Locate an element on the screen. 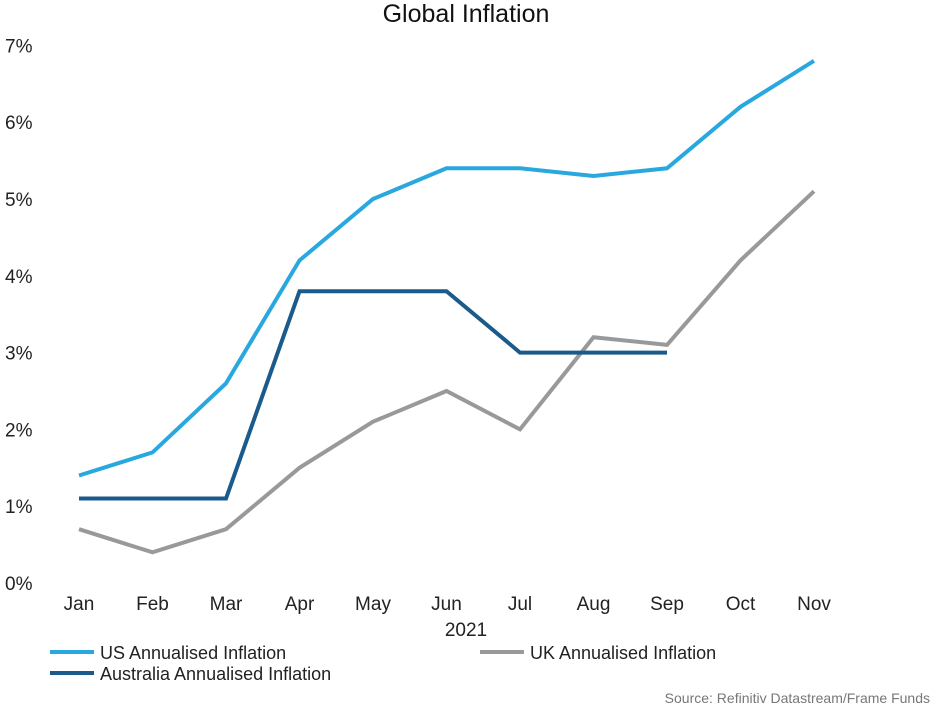  chart-title: Global Inflation is located at coordinates (466, 14).